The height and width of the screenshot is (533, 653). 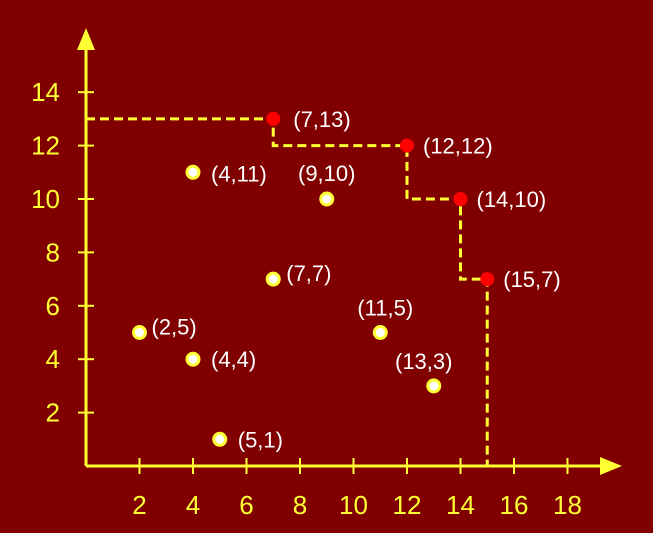 What do you see at coordinates (460, 505) in the screenshot?
I see `x-tick-label: 14` at bounding box center [460, 505].